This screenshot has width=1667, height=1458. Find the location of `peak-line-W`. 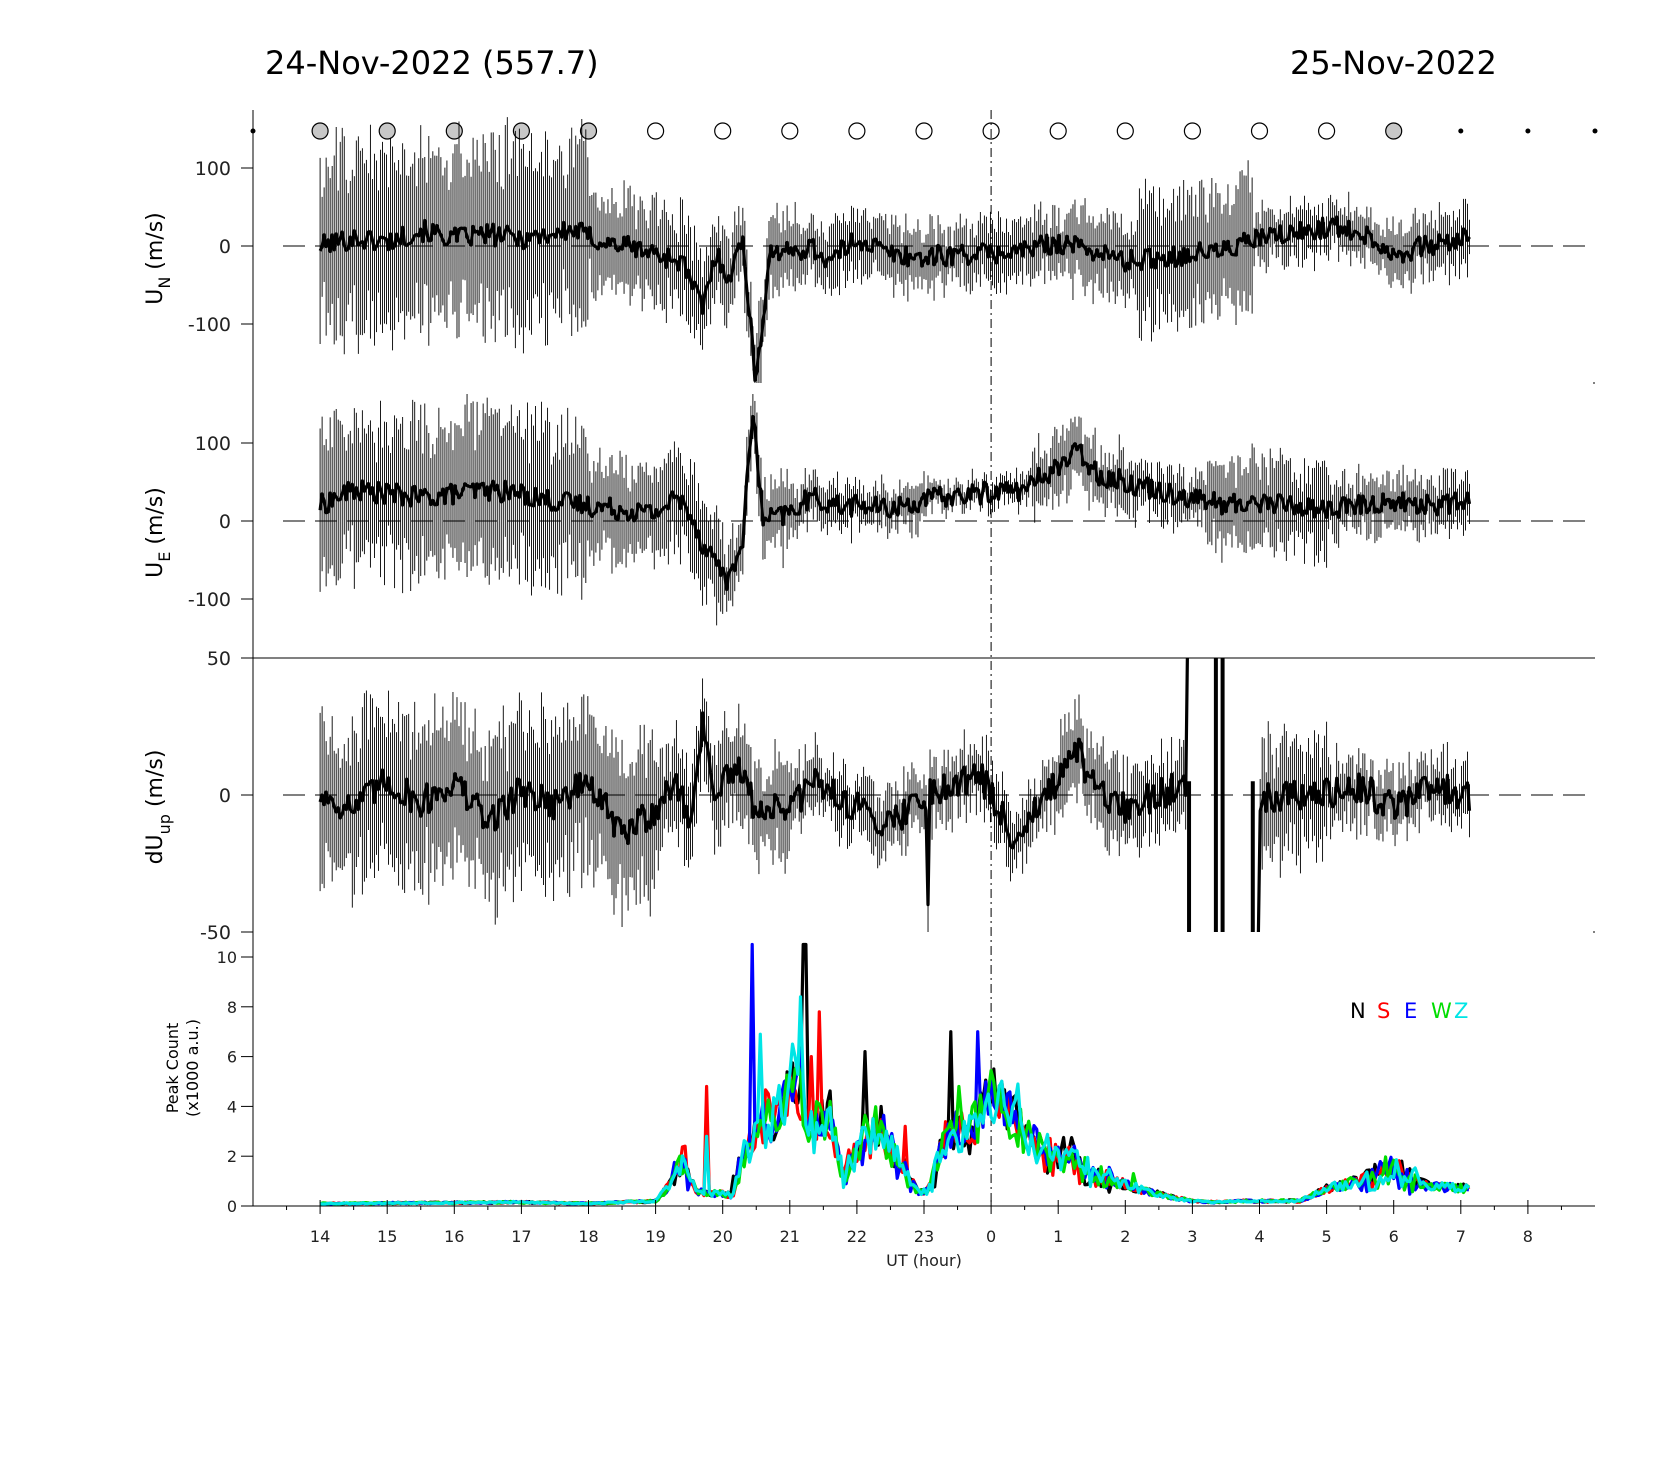

peak-line-W is located at coordinates (895, 1134).